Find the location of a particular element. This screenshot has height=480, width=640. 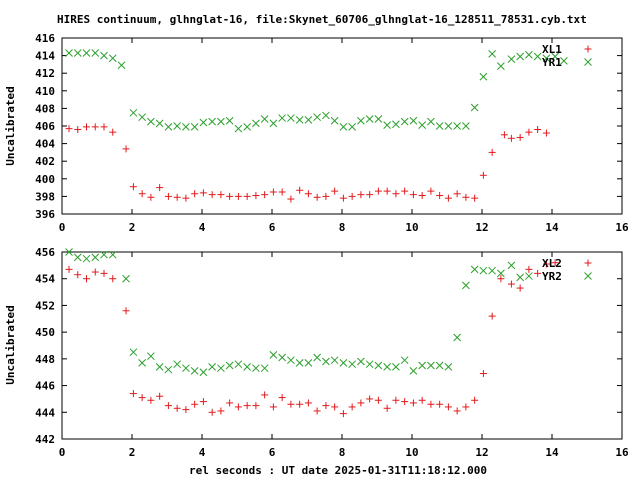

y-tick-label: 442 is located at coordinates (45, 439).